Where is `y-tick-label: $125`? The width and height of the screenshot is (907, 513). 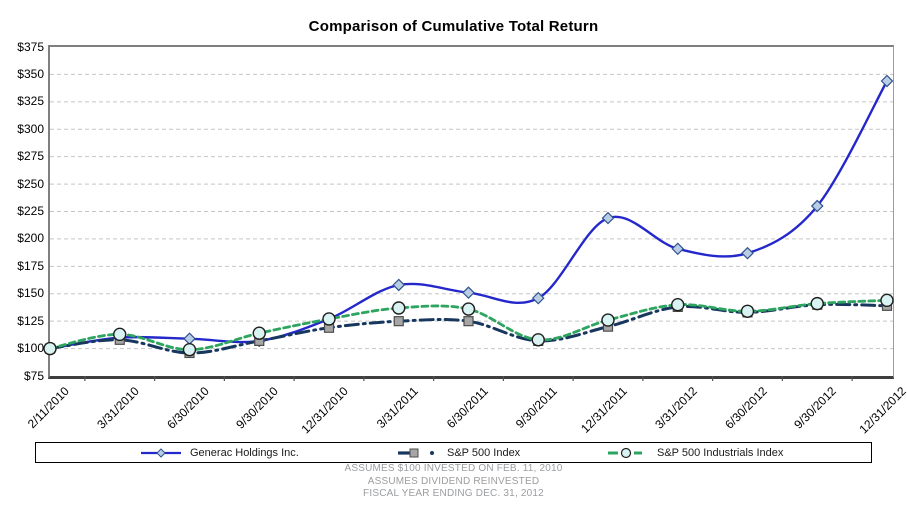
y-tick-label: $125 is located at coordinates (30, 320).